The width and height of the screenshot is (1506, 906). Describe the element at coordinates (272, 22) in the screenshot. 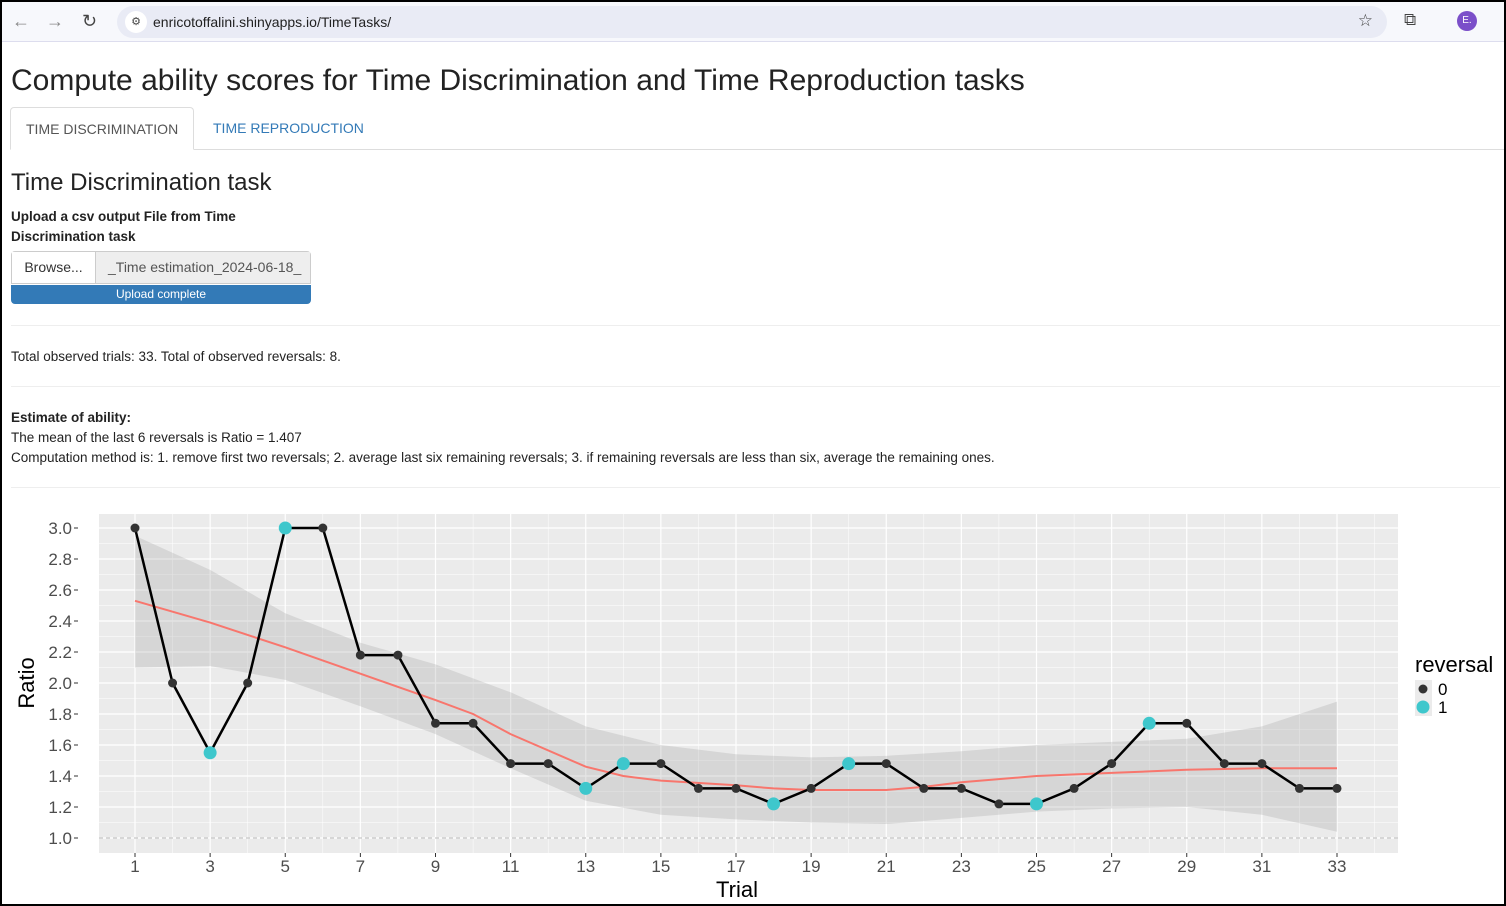

I see `url-text: enricotoffalini.shinyapps.io/TimeTasks/` at that location.